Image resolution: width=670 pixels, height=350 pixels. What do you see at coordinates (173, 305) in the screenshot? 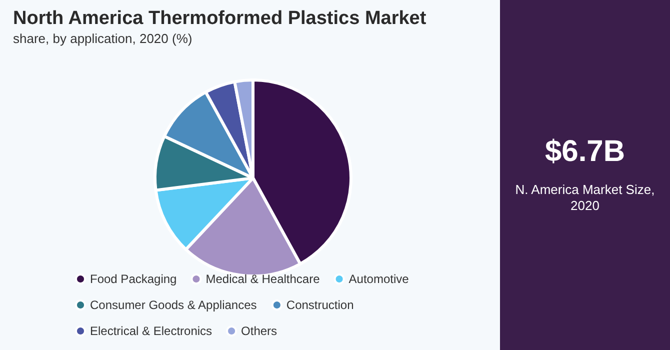
I see `legend-label: Consumer Goods & Appliances` at bounding box center [173, 305].